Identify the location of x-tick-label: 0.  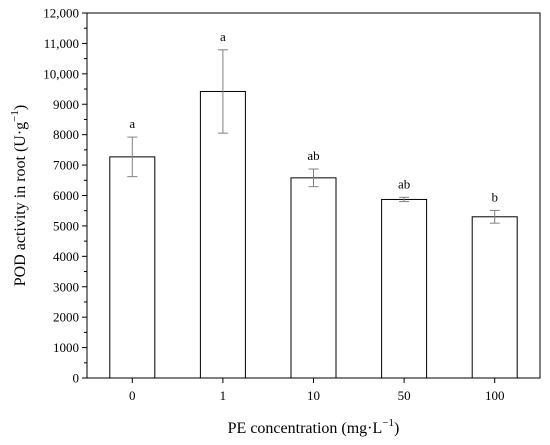
(132, 395).